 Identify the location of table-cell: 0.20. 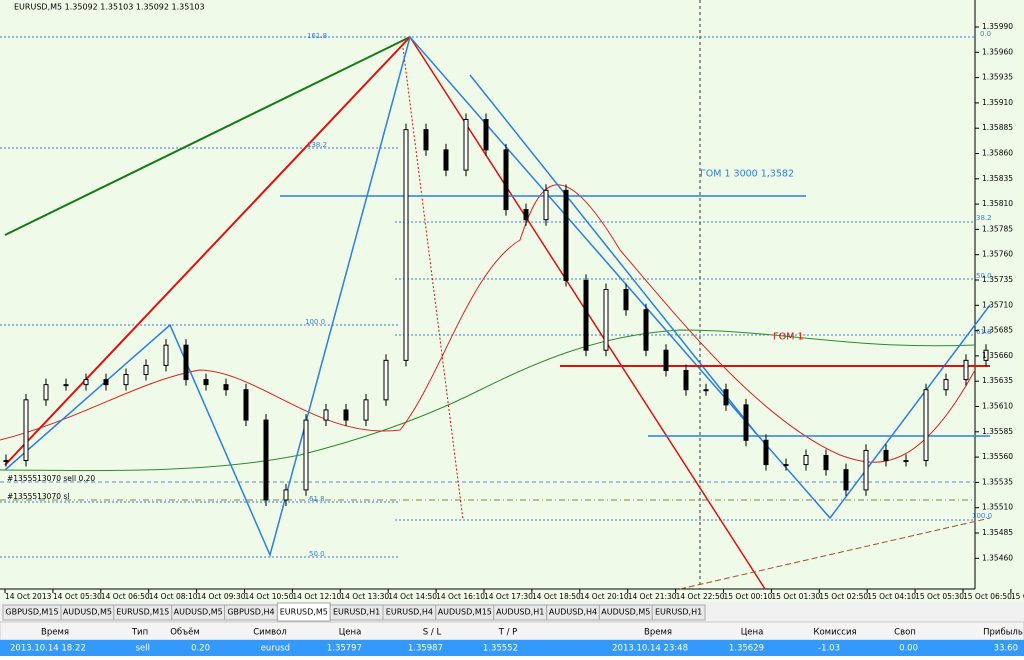
(200, 649).